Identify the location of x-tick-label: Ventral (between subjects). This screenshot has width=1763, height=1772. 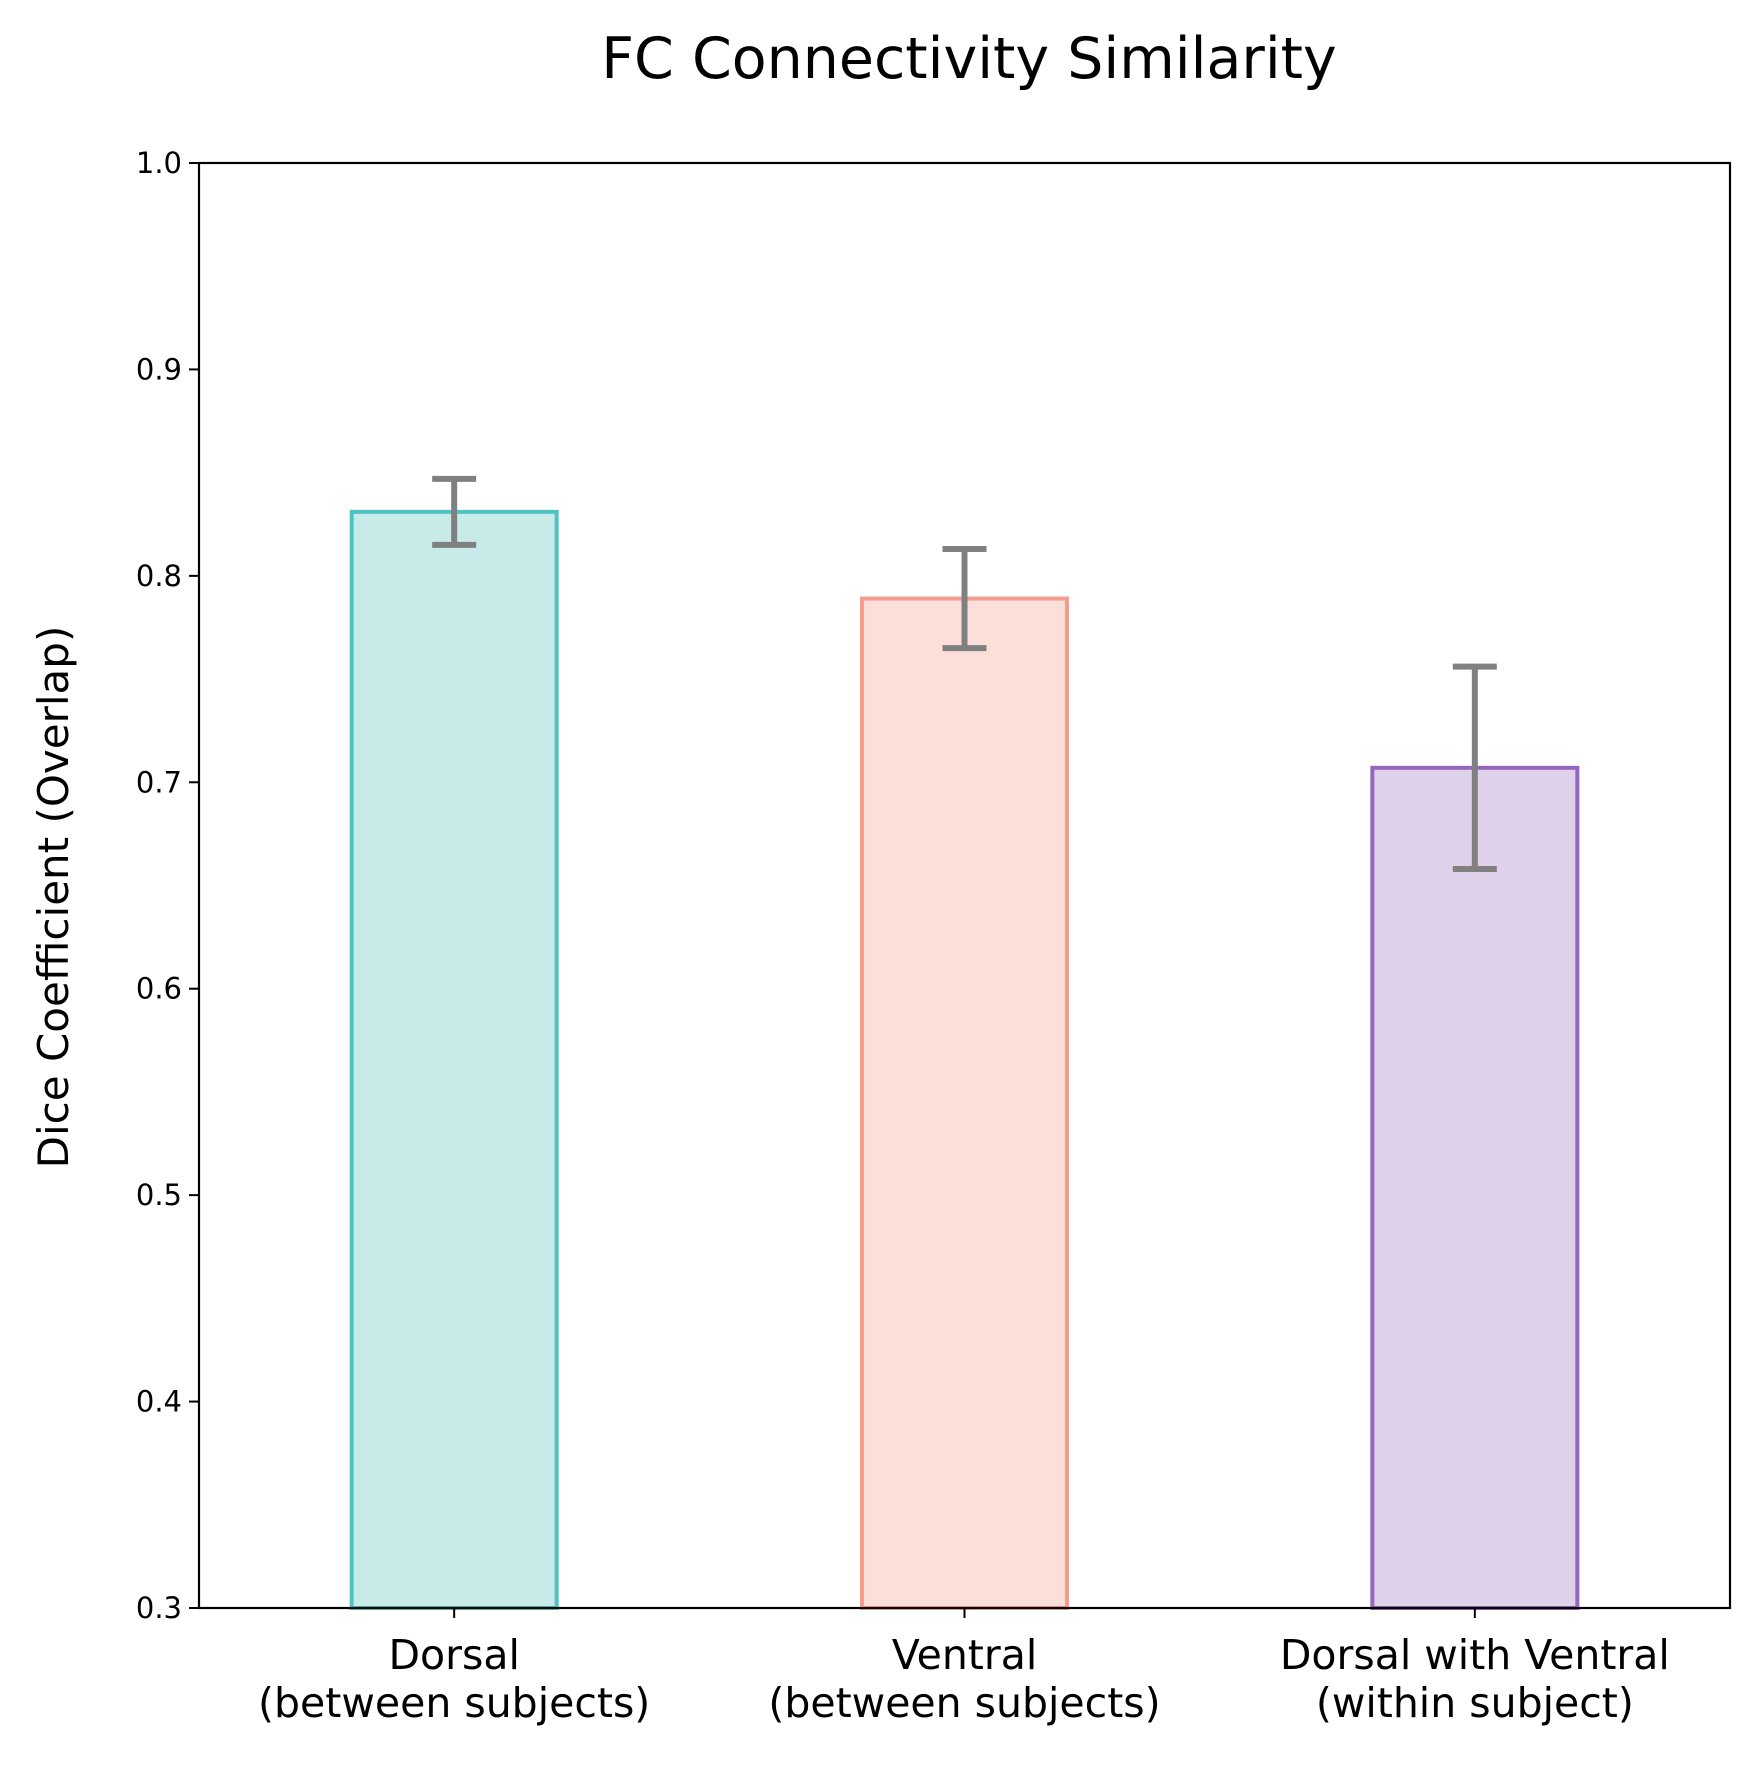
(964, 1679).